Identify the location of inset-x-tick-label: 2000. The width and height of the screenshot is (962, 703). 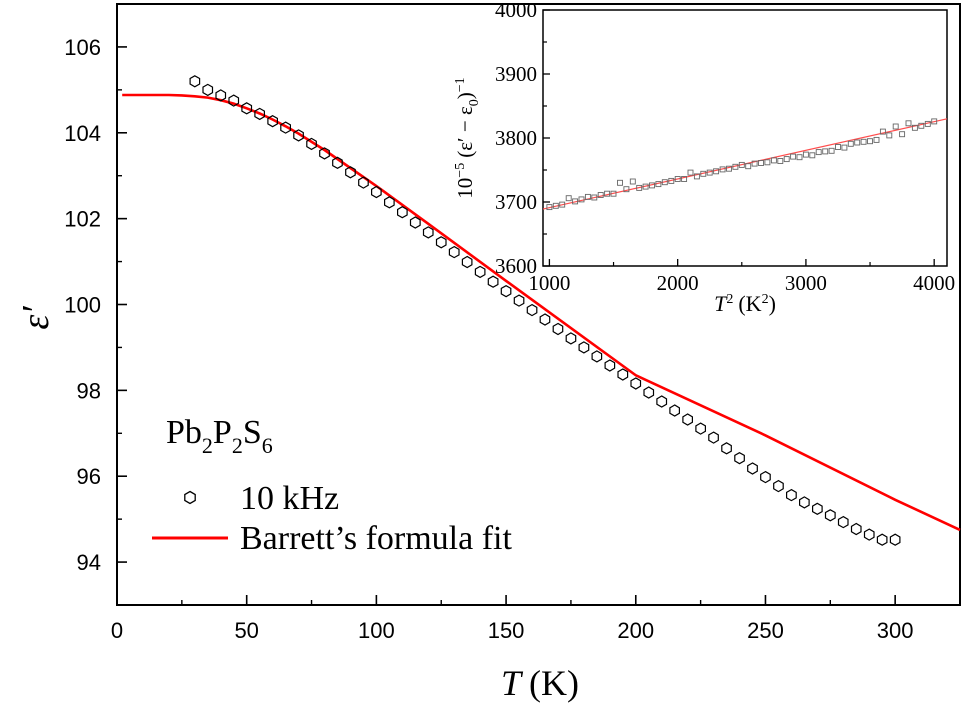
(678, 283).